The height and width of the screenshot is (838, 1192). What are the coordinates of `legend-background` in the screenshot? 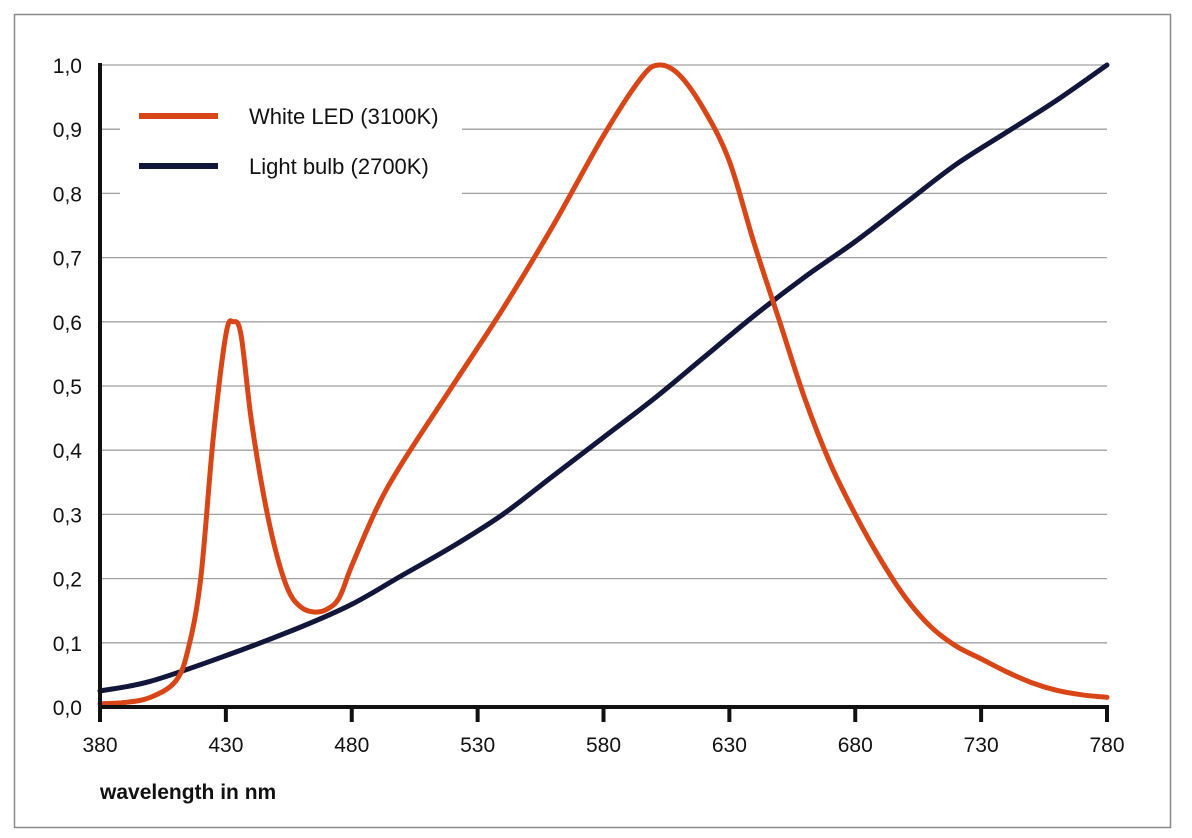 It's located at (291, 138).